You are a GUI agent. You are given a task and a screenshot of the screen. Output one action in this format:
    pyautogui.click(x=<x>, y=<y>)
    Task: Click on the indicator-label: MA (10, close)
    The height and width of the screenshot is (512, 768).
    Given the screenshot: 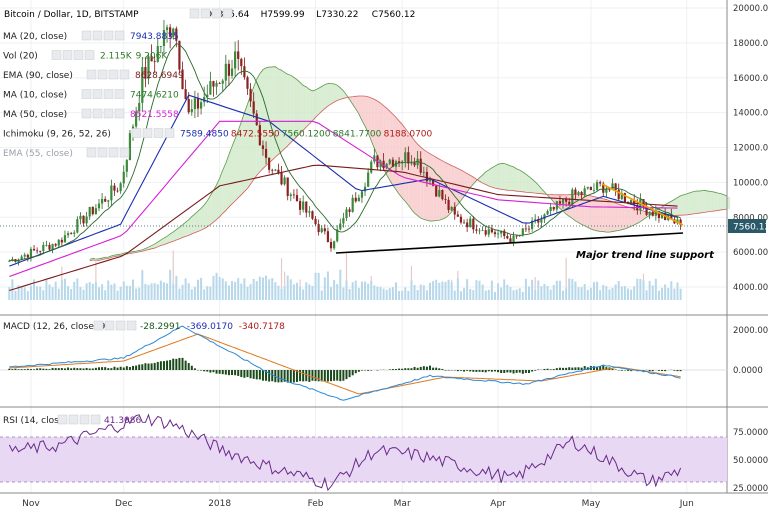 What is the action you would take?
    pyautogui.click(x=35, y=96)
    